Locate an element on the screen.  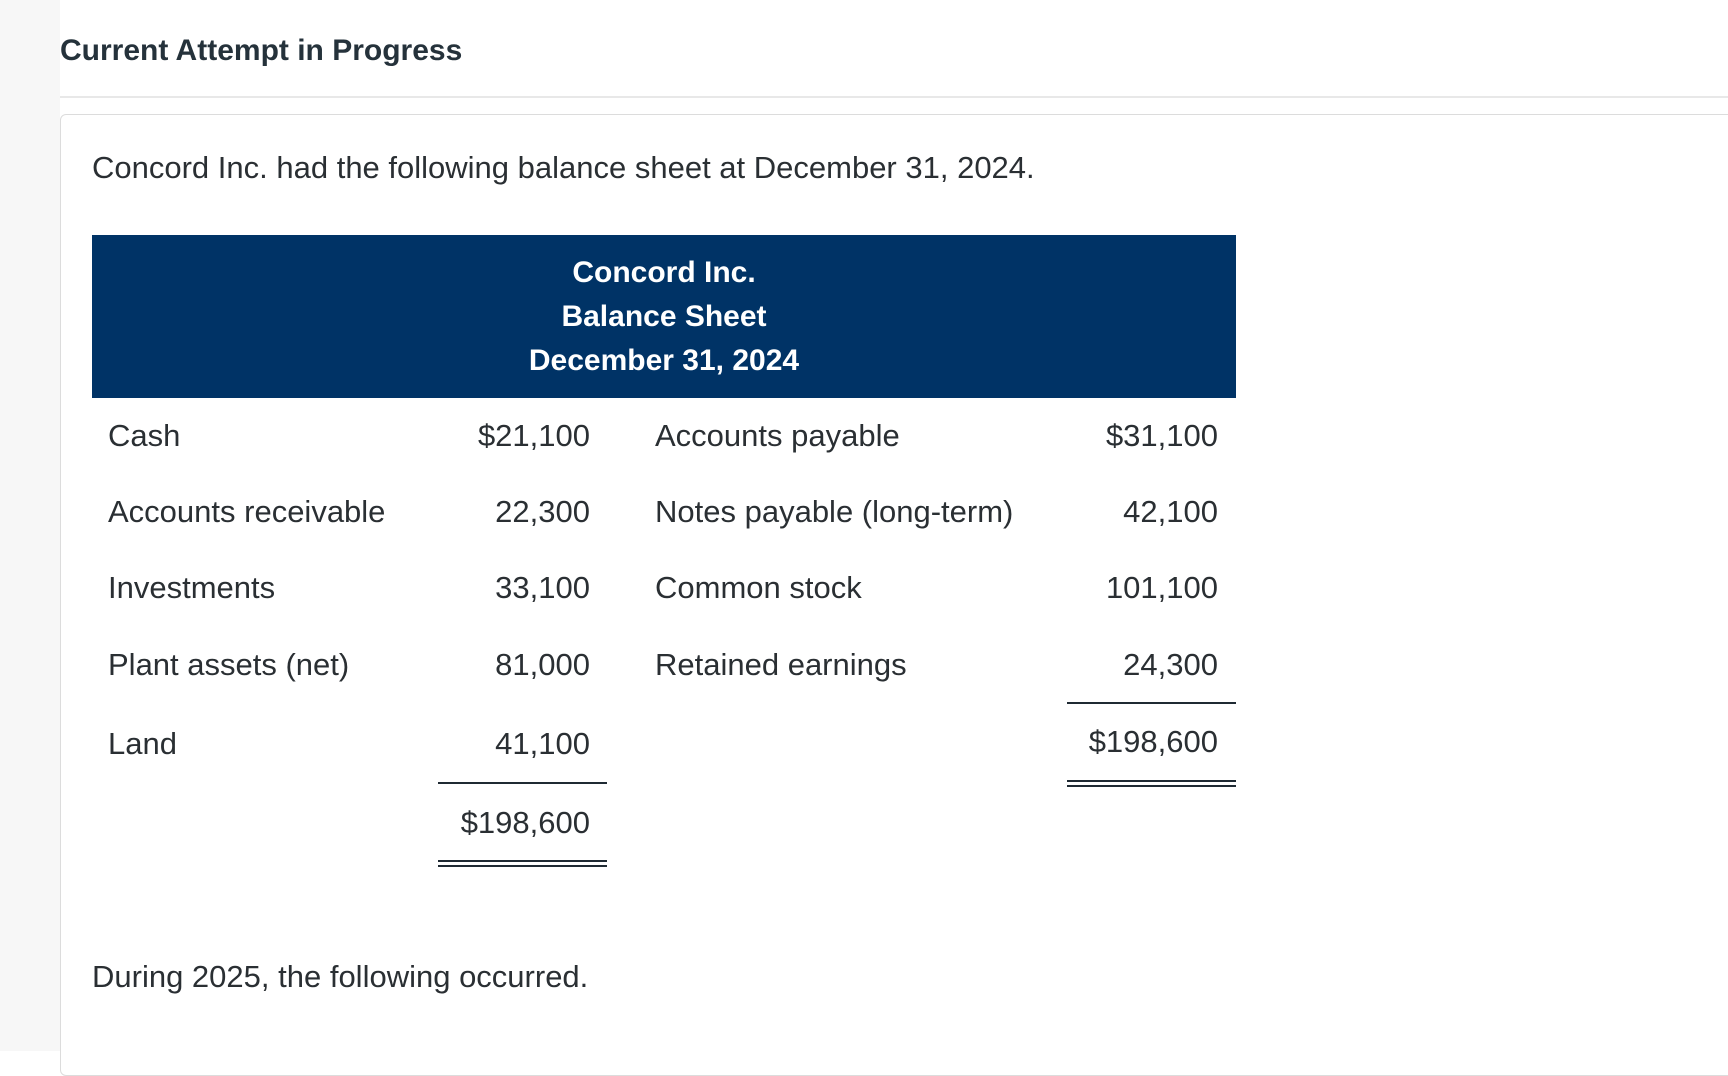
asset-label: Cash is located at coordinates (144, 435).